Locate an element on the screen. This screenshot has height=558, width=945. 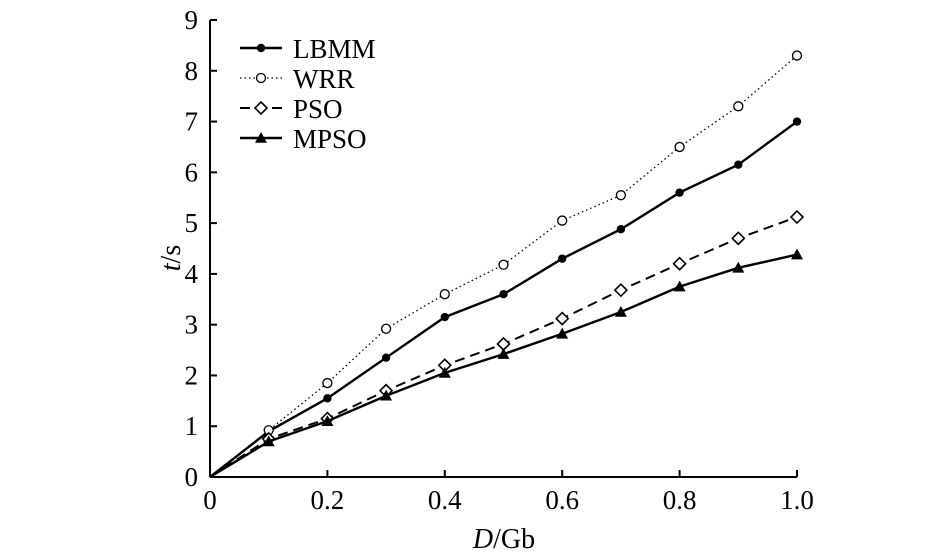
legend-label-wrr: WRR is located at coordinates (324, 79).